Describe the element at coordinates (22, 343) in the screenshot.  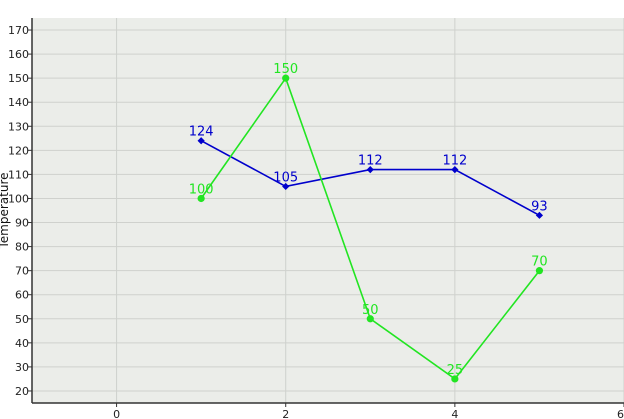
I see `y-tick-label: 40` at that location.